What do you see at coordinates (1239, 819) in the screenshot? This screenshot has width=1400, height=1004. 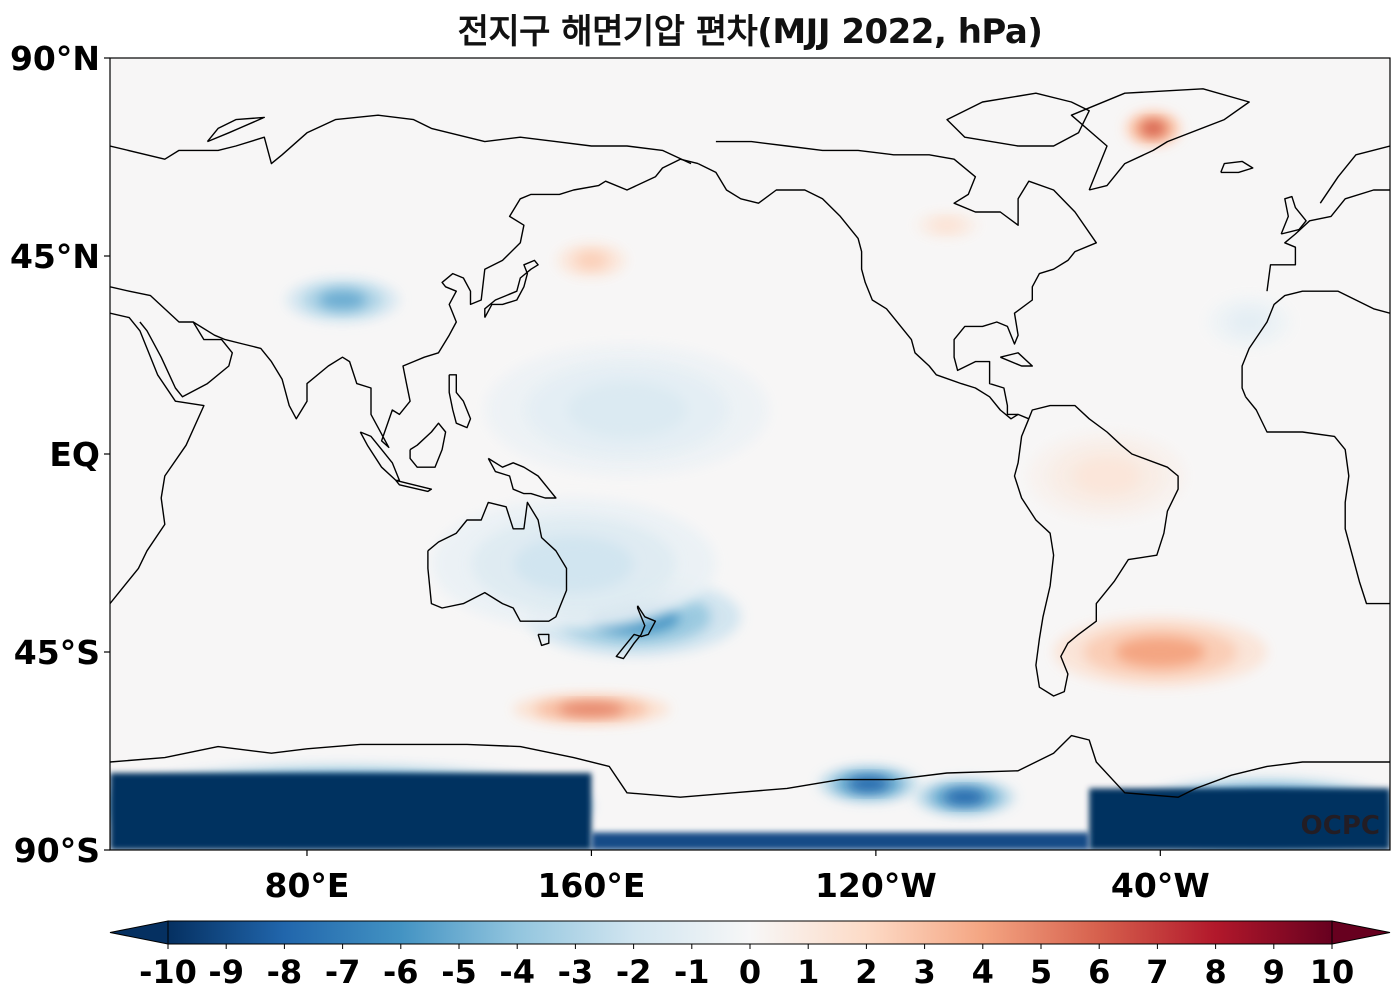 I see `anomaly-antarctic-atlantic` at bounding box center [1239, 819].